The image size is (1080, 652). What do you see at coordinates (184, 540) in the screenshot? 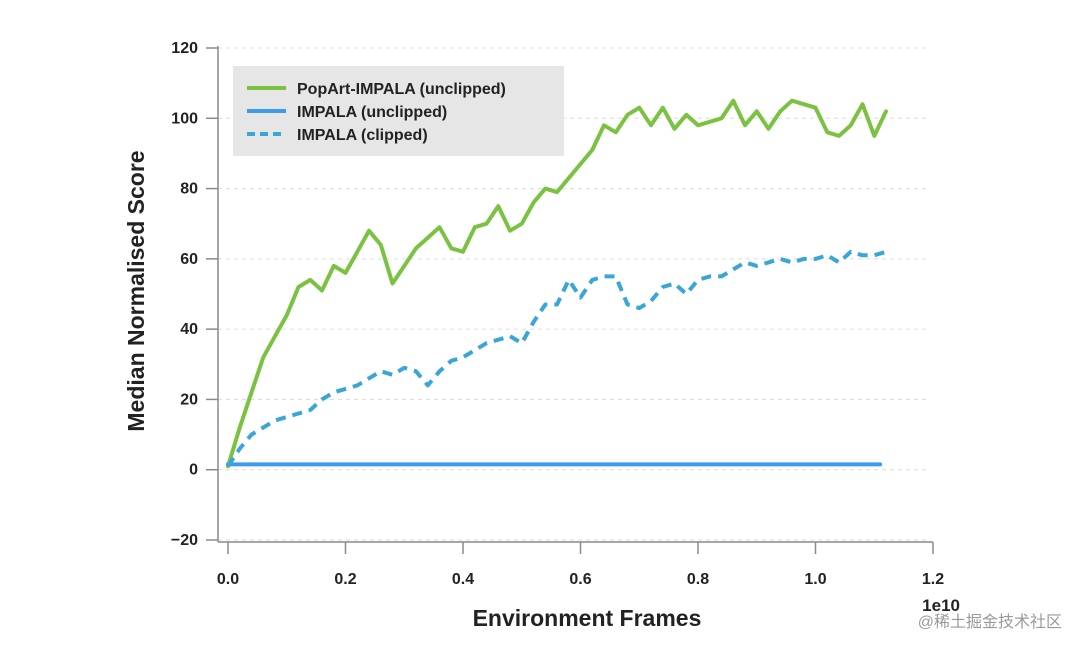
I see `y-tick-label: −20` at bounding box center [184, 540].